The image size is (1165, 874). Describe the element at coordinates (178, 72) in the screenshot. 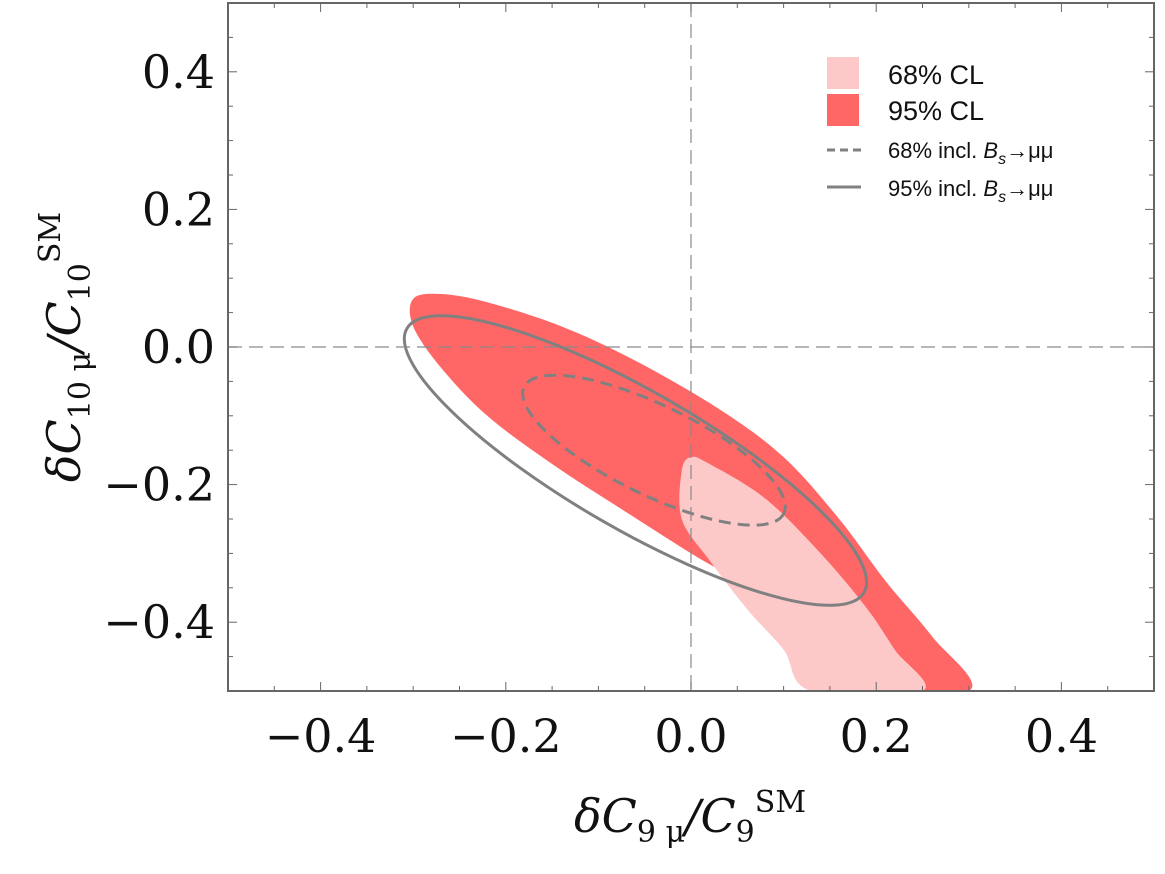

I see `y-tick-label: 0.4` at that location.